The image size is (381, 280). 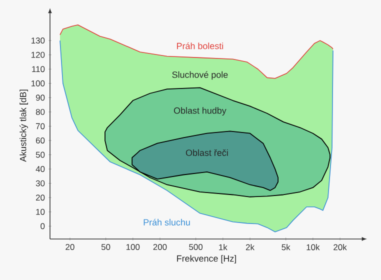 What do you see at coordinates (40, 141) in the screenshot?
I see `y-tick-label: 60` at bounding box center [40, 141].